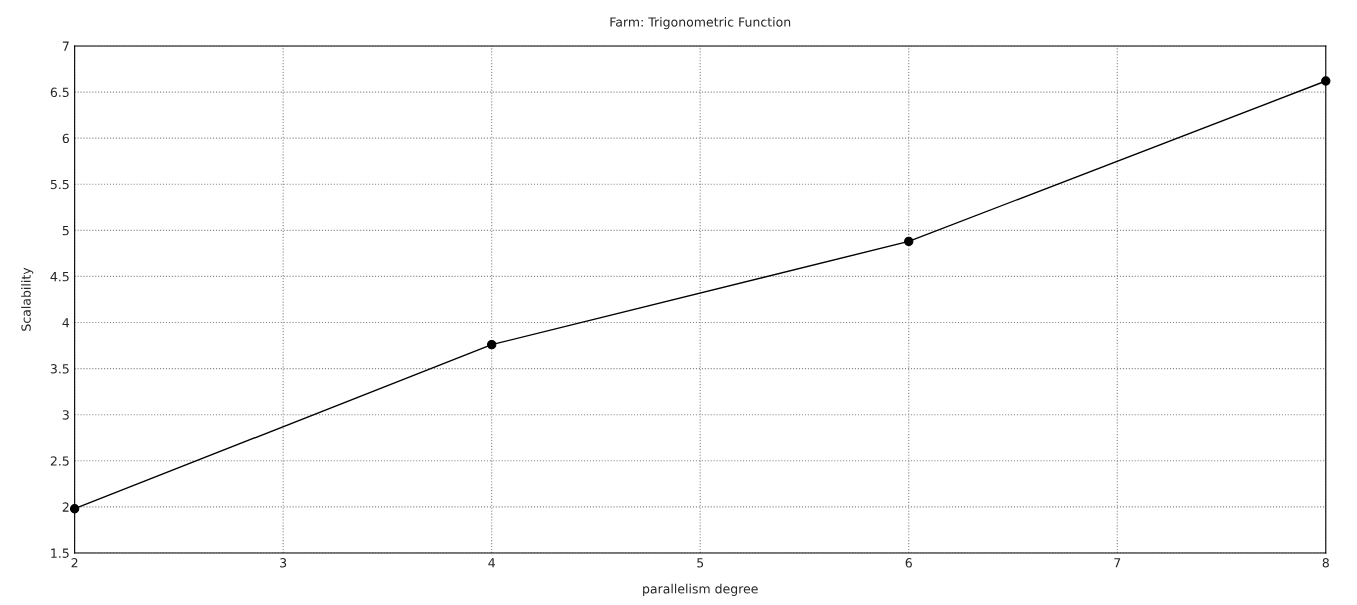 The height and width of the screenshot is (605, 1357). What do you see at coordinates (59, 461) in the screenshot?
I see `y-tick-label: 2.5` at bounding box center [59, 461].